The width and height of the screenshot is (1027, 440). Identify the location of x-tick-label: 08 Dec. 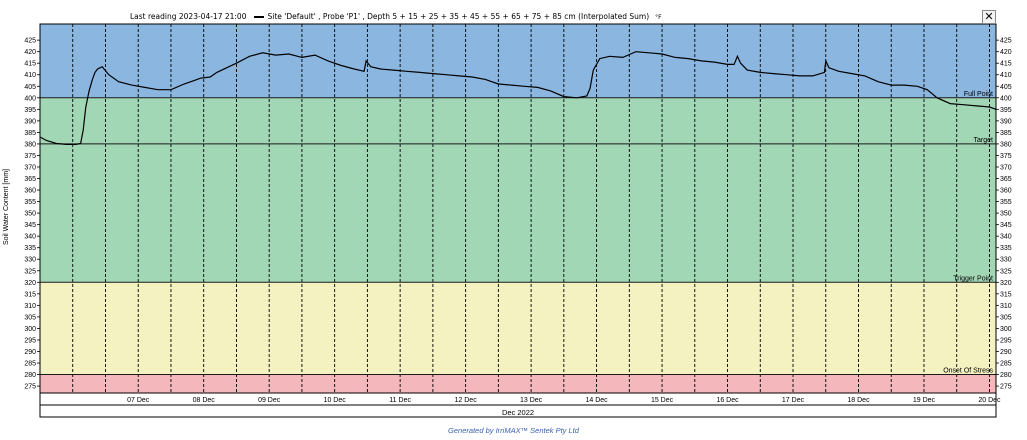
(204, 400).